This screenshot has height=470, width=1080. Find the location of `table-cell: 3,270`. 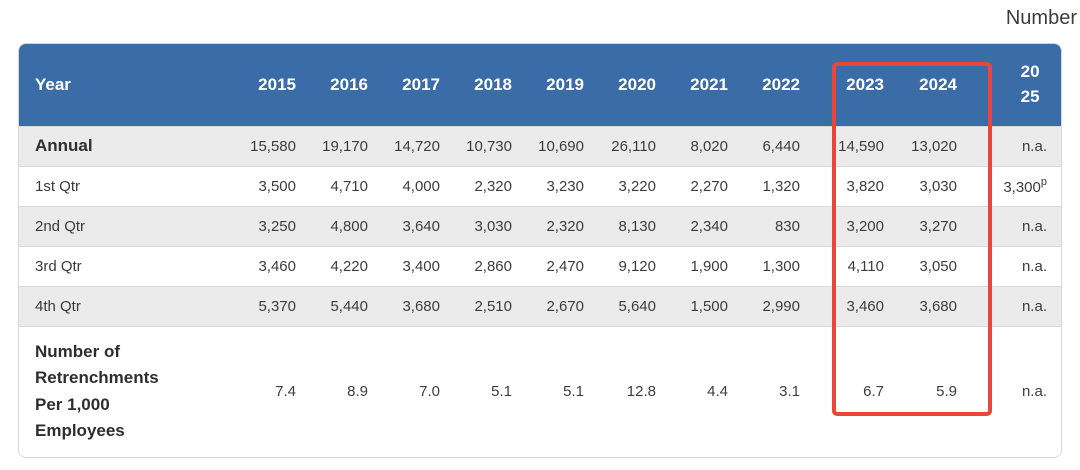

table-cell: 3,270 is located at coordinates (934, 225).